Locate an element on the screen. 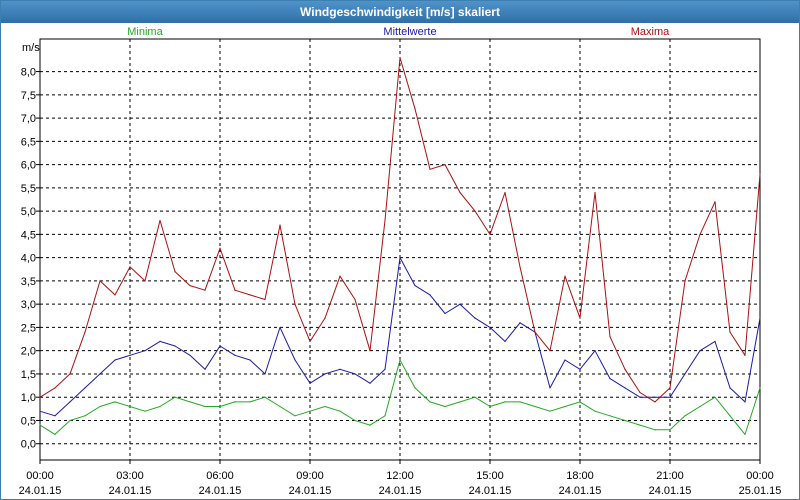 This screenshot has height=500, width=800. y-tick-label: 0,0 is located at coordinates (28, 445).